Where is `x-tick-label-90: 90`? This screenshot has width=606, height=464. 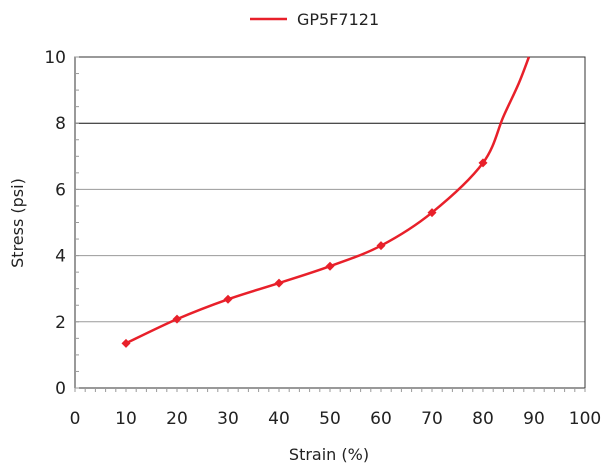
x-tick-label-90: 90 is located at coordinates (534, 419).